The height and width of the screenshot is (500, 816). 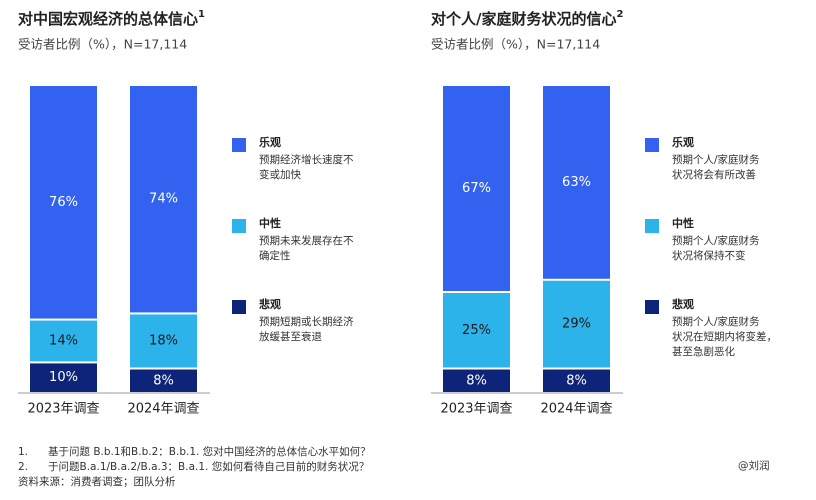 What do you see at coordinates (306, 240) in the screenshot?
I see `legend-description: 预期未来发展存在不` at bounding box center [306, 240].